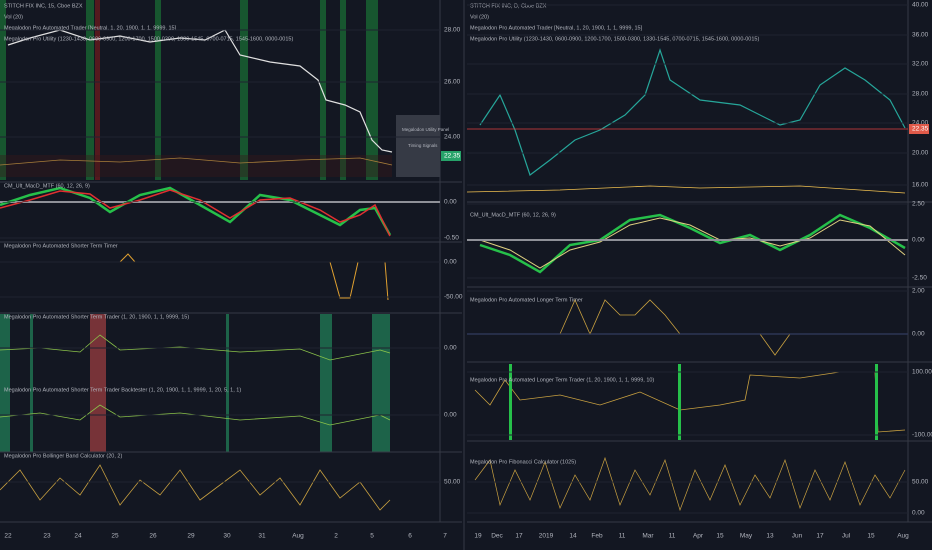  Describe the element at coordinates (445, 536) in the screenshot. I see `time-tick-label: 7` at that location.